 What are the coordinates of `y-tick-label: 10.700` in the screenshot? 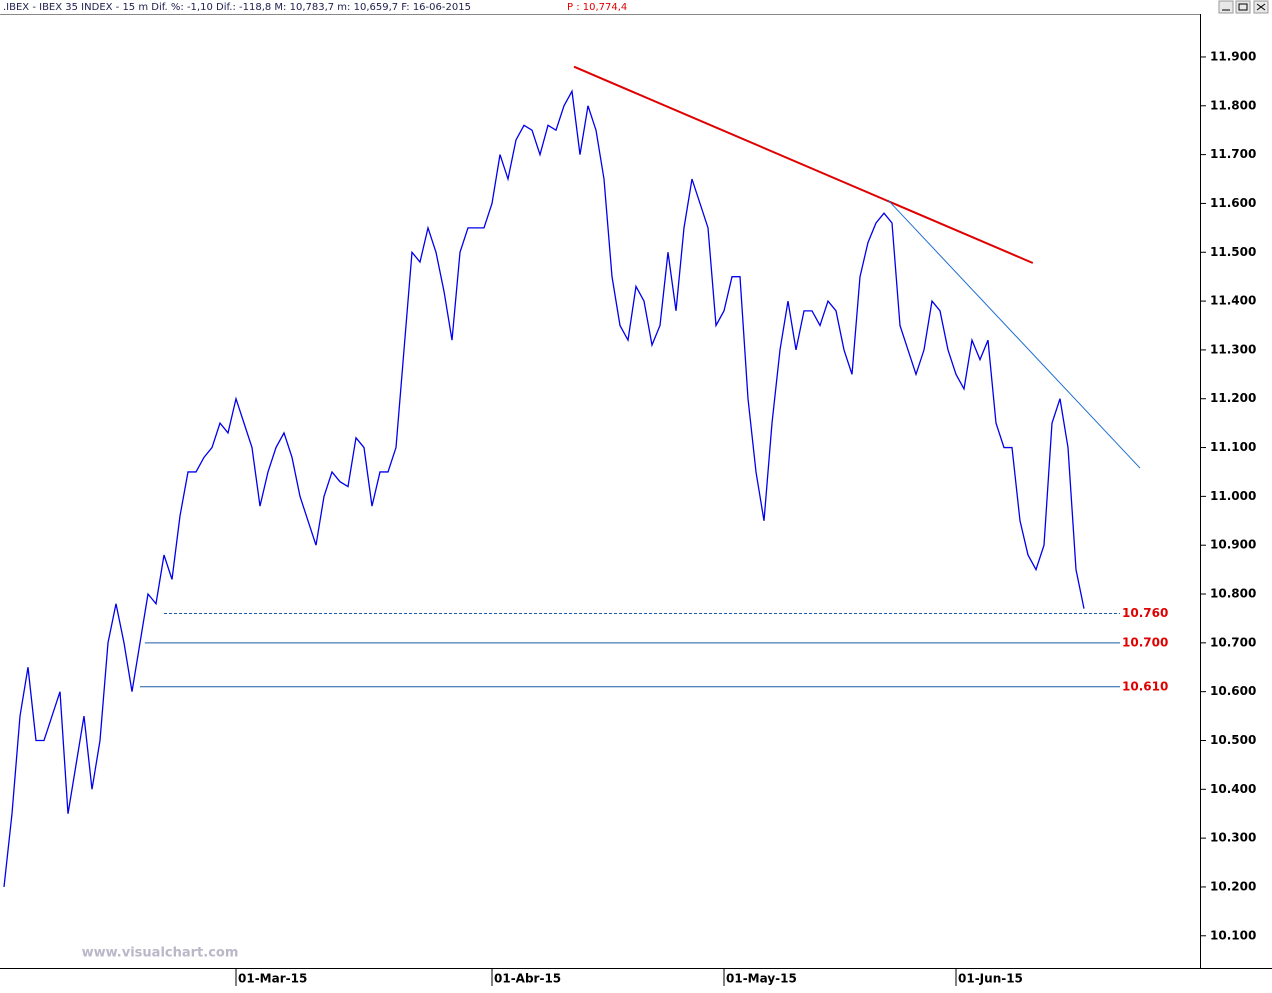 It's located at (1233, 642).